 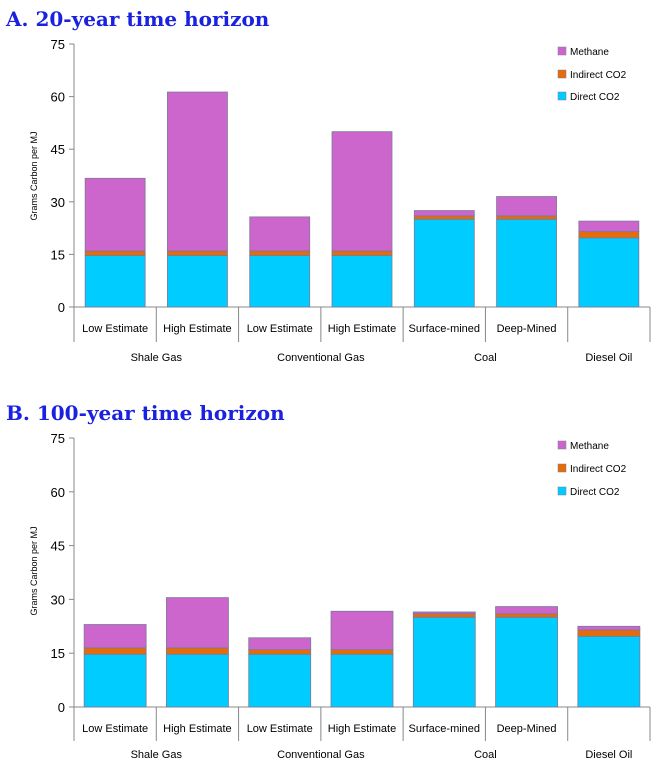 I want to click on chart-title: A. 20-year time horizon, so click(x=138, y=19).